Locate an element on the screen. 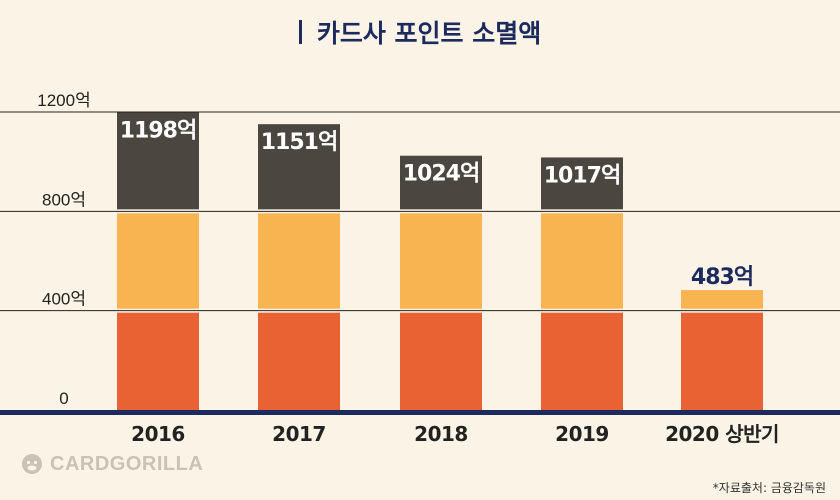 The image size is (840, 500). x-category-label: 2016 is located at coordinates (158, 434).